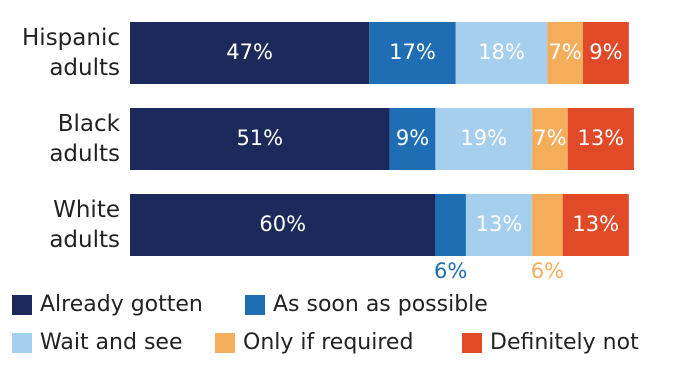  What do you see at coordinates (84, 225) in the screenshot?
I see `category-label: White adults` at bounding box center [84, 225].